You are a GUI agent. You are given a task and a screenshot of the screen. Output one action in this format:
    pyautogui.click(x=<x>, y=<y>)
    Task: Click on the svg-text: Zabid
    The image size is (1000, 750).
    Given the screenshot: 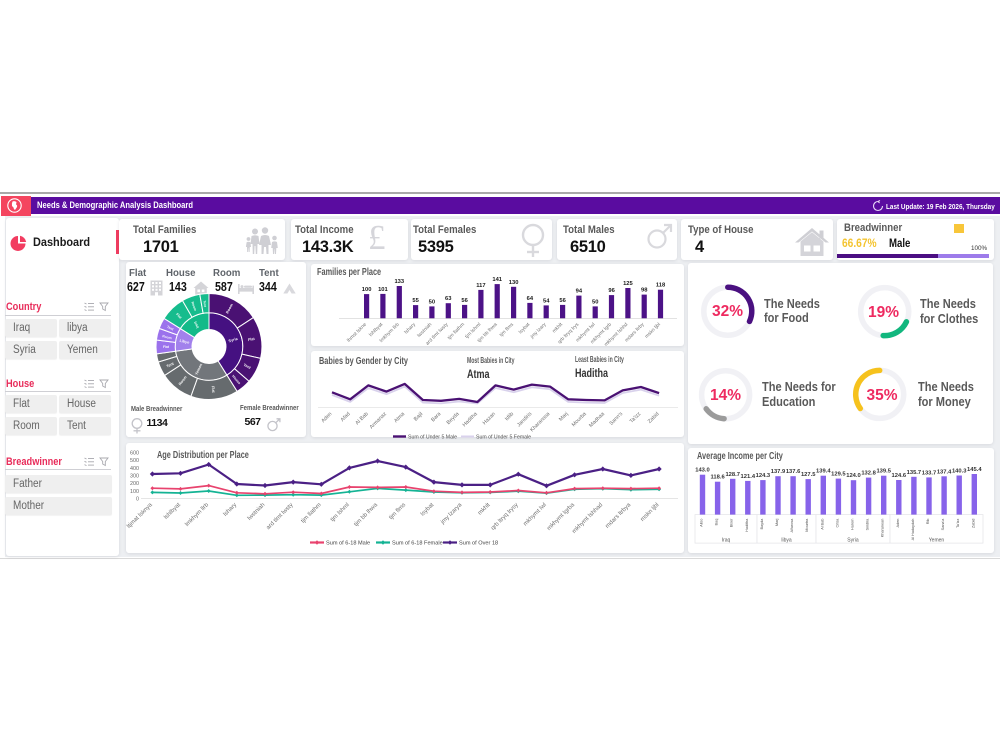 What is the action you would take?
    pyautogui.click(x=654, y=418)
    